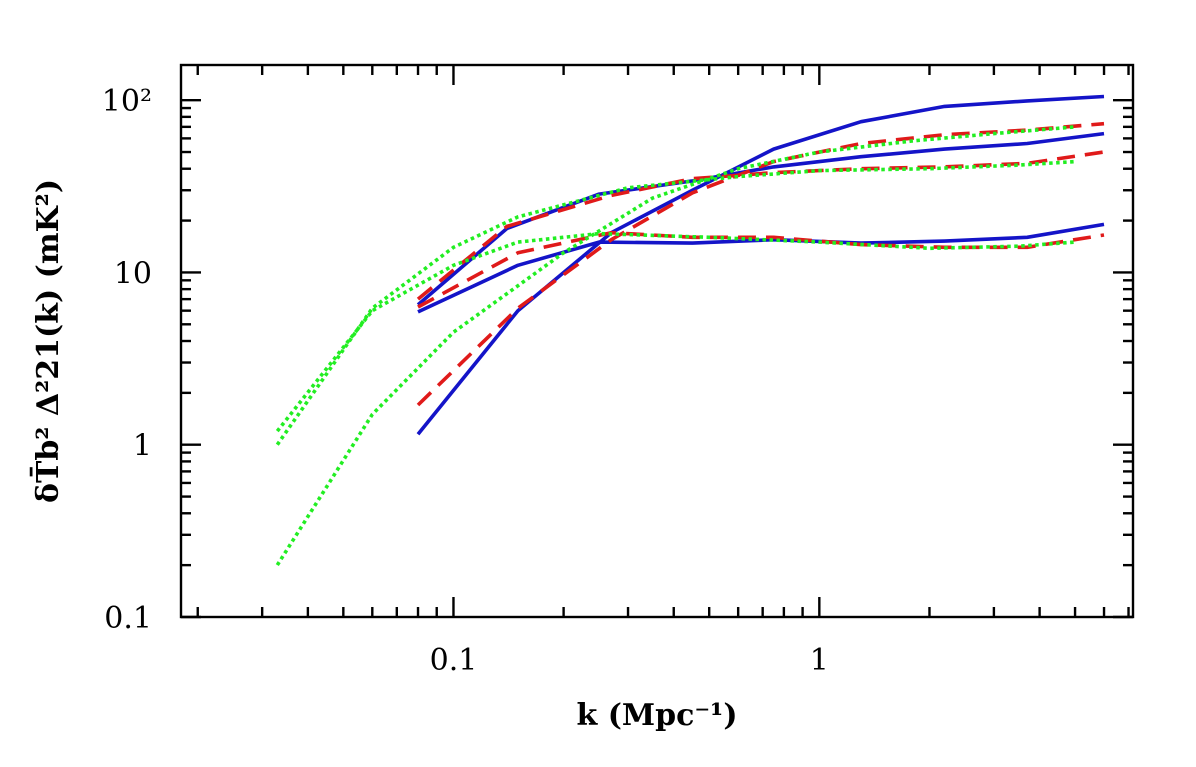  What do you see at coordinates (819, 660) in the screenshot?
I see `x-tick-label: 1` at bounding box center [819, 660].